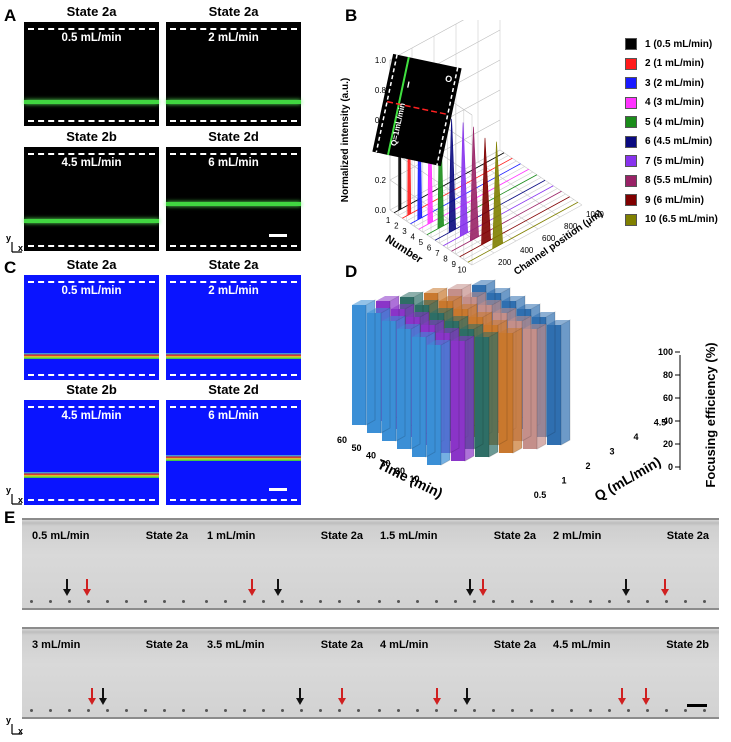 This screenshot has width=731, height=742. What do you see at coordinates (400, 471) in the screenshot?
I see `time-tick-label: 20` at bounding box center [400, 471].